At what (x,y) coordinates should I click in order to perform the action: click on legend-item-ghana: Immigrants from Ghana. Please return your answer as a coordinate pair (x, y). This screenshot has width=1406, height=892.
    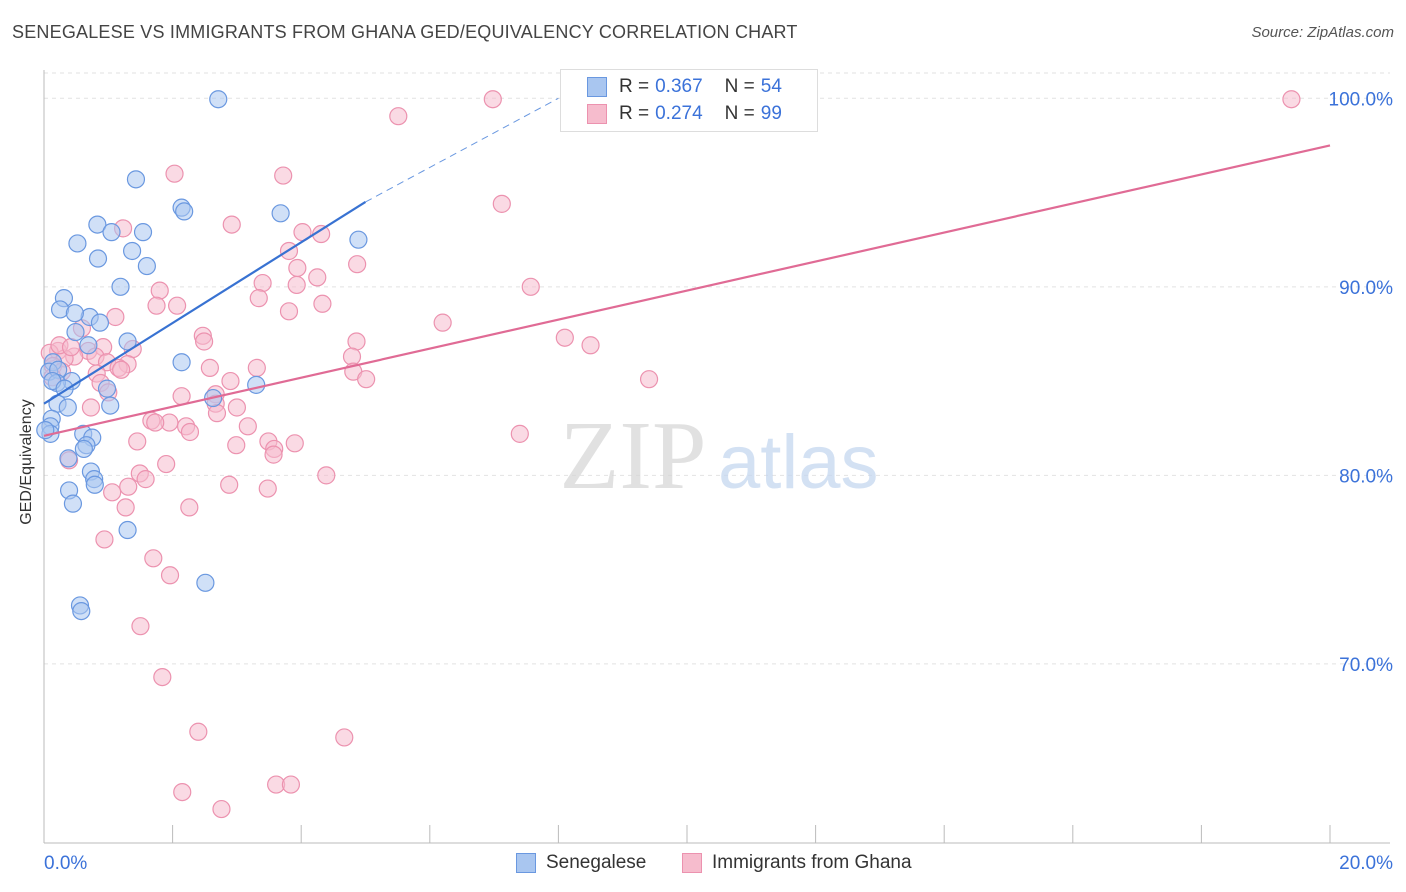
    Looking at the image, I should click on (797, 863).